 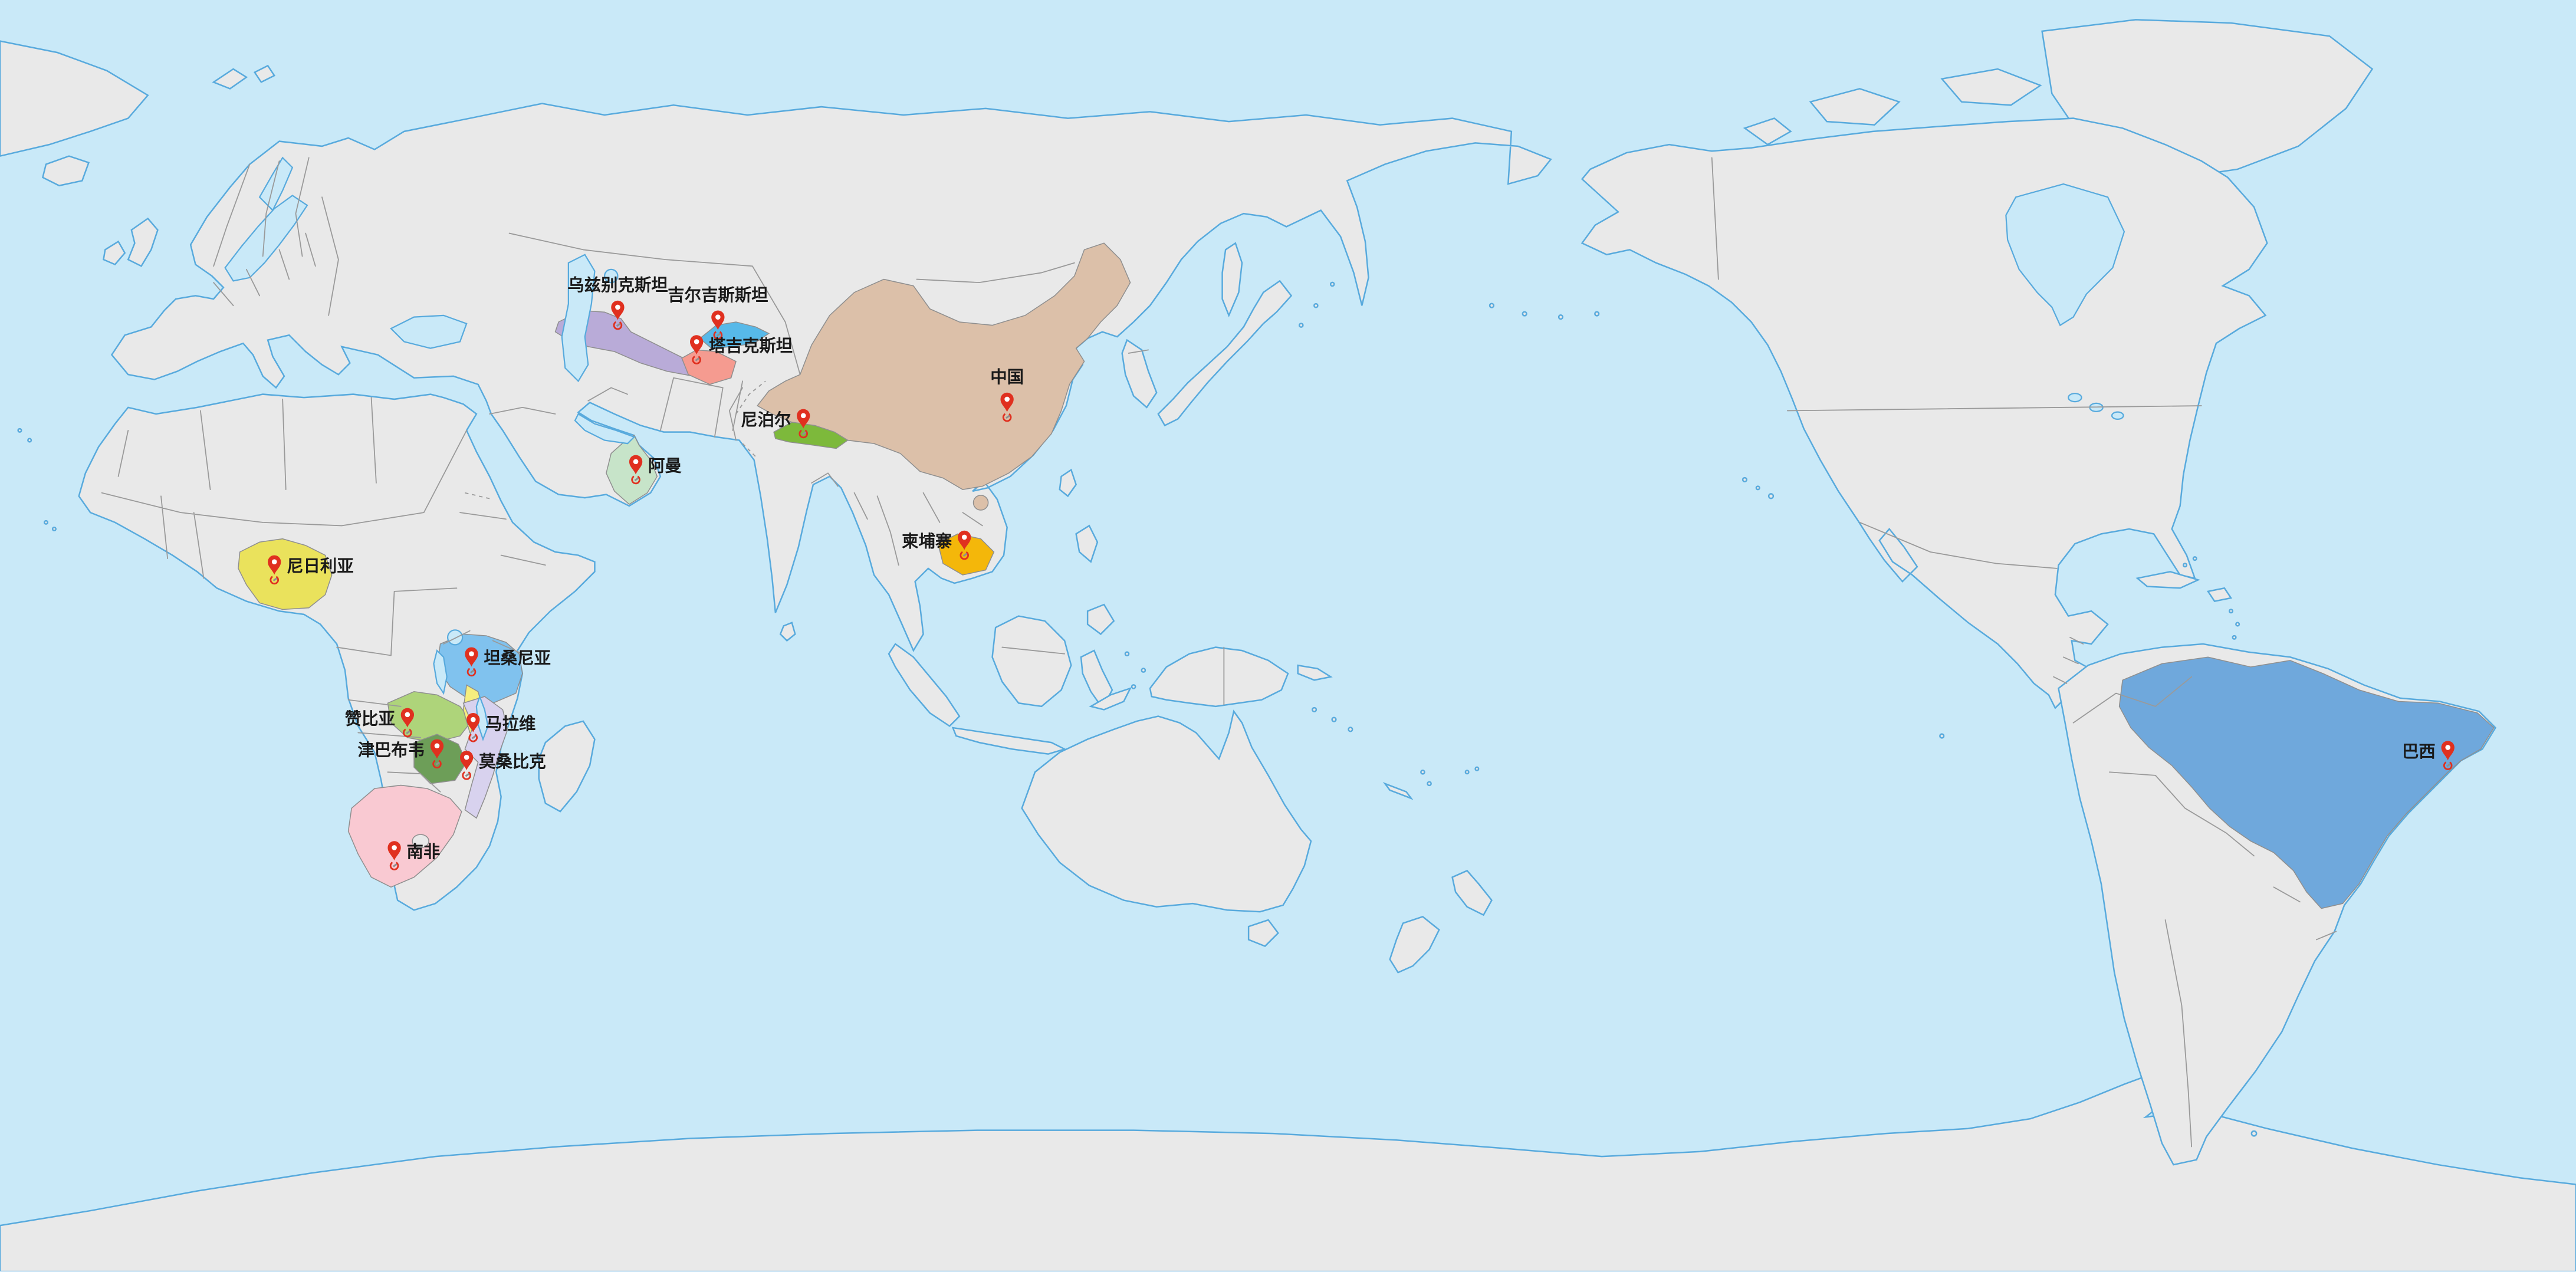 I want to click on map-pin-tajikistan: 塔吉克斯坦, so click(x=741, y=350).